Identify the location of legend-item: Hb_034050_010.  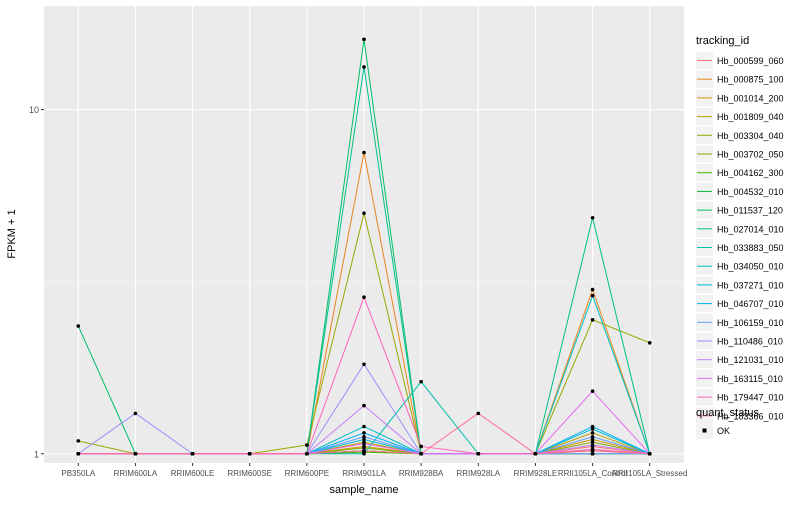
(740, 266).